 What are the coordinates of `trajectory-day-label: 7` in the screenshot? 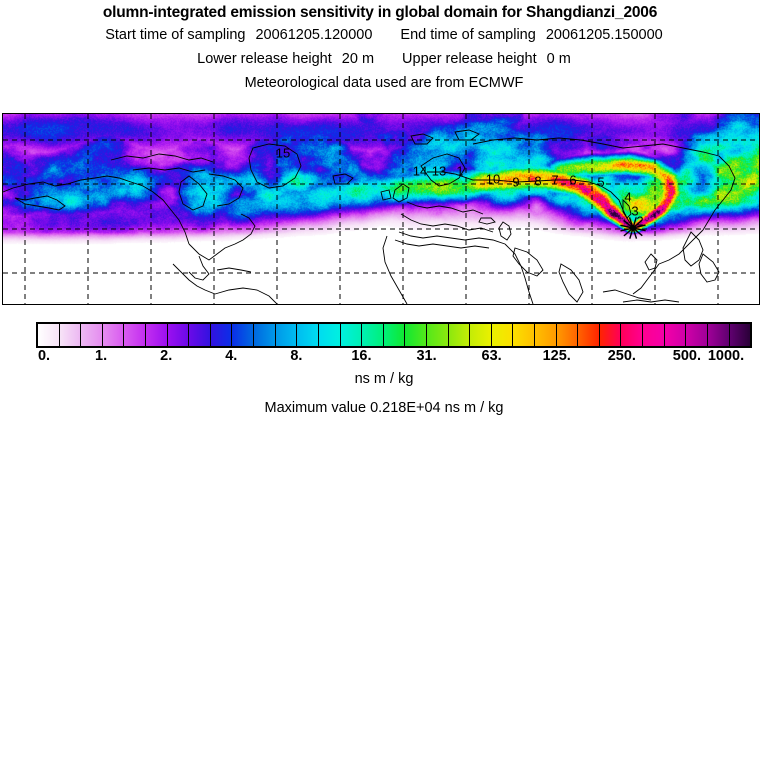 It's located at (555, 180).